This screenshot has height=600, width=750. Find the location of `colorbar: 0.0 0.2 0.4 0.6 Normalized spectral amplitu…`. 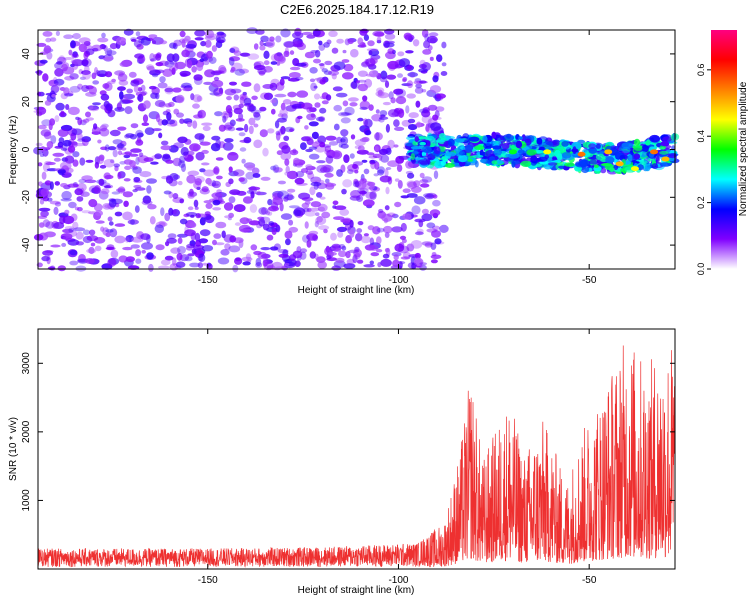

colorbar: 0.0 0.2 0.4 0.6 Normalized spectral amplitu… is located at coordinates (722, 152).